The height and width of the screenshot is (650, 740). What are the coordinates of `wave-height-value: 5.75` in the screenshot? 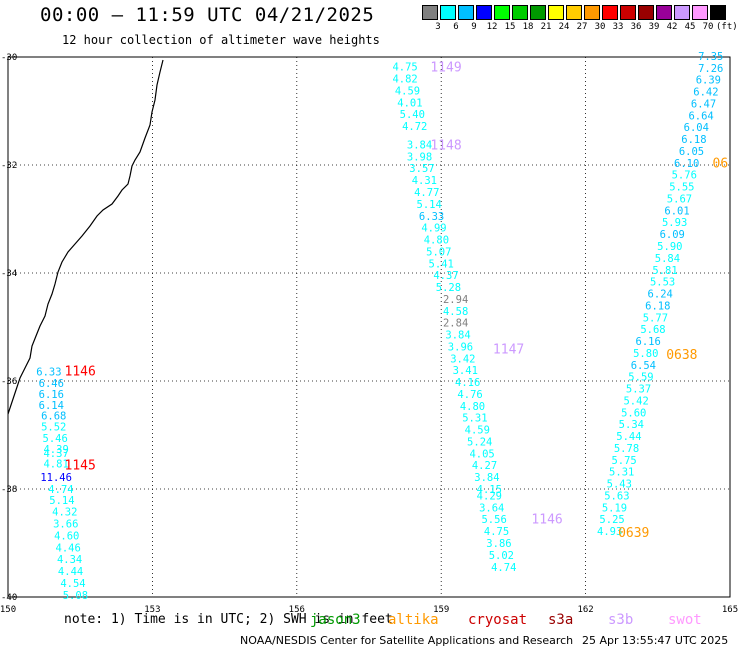 It's located at (623, 461).